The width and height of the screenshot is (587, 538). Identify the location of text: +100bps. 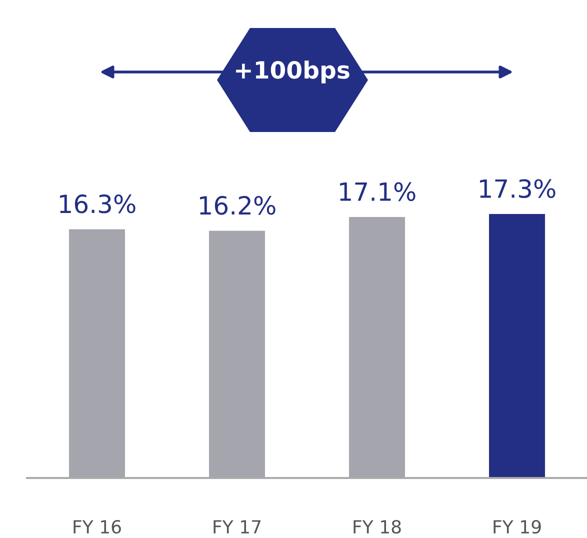
(293, 72).